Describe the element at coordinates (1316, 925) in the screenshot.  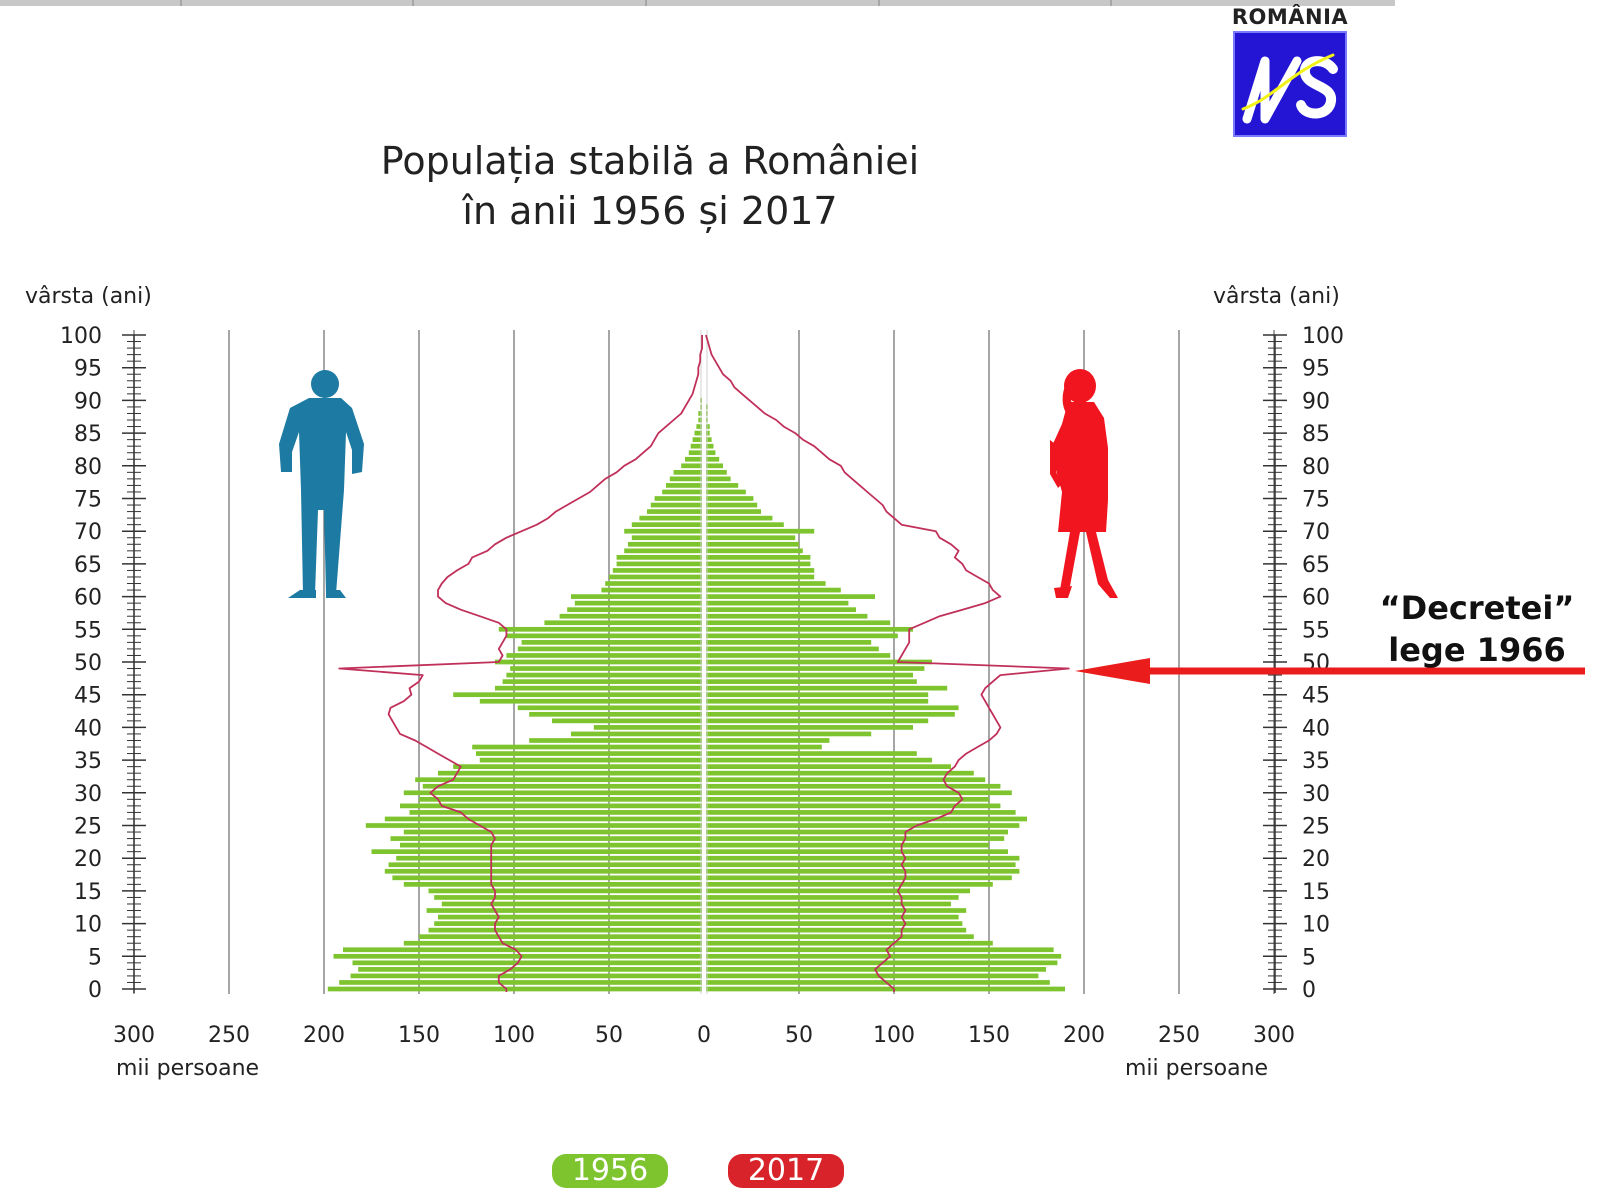
I see `age-tick-label: 10` at that location.